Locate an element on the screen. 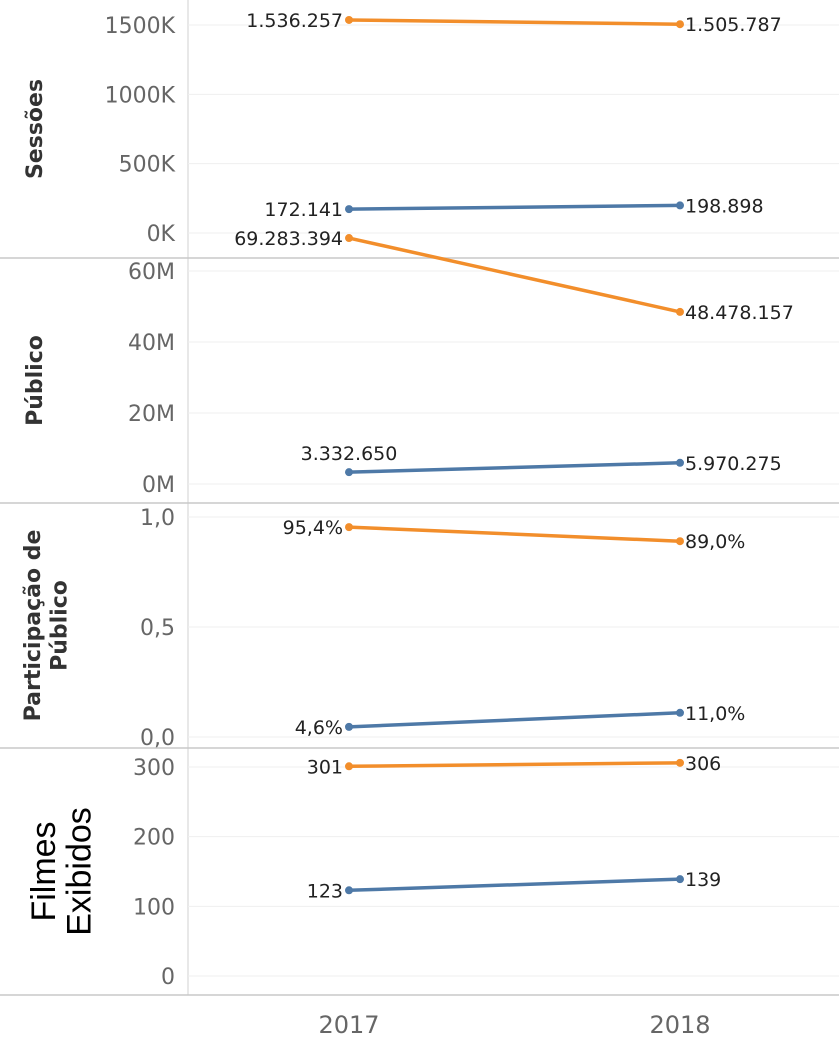 This screenshot has height=1037, width=839. y-tick-label: 500K is located at coordinates (147, 165).